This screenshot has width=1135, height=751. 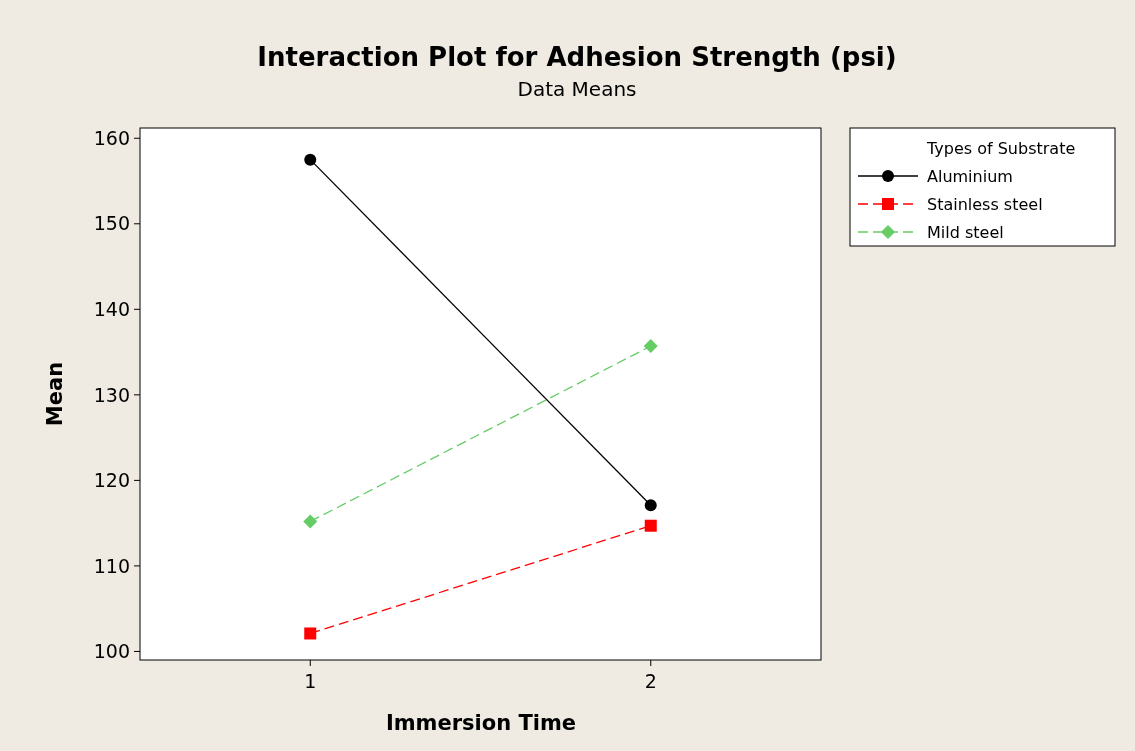 I want to click on x-tick-label: 1, so click(x=310, y=681).